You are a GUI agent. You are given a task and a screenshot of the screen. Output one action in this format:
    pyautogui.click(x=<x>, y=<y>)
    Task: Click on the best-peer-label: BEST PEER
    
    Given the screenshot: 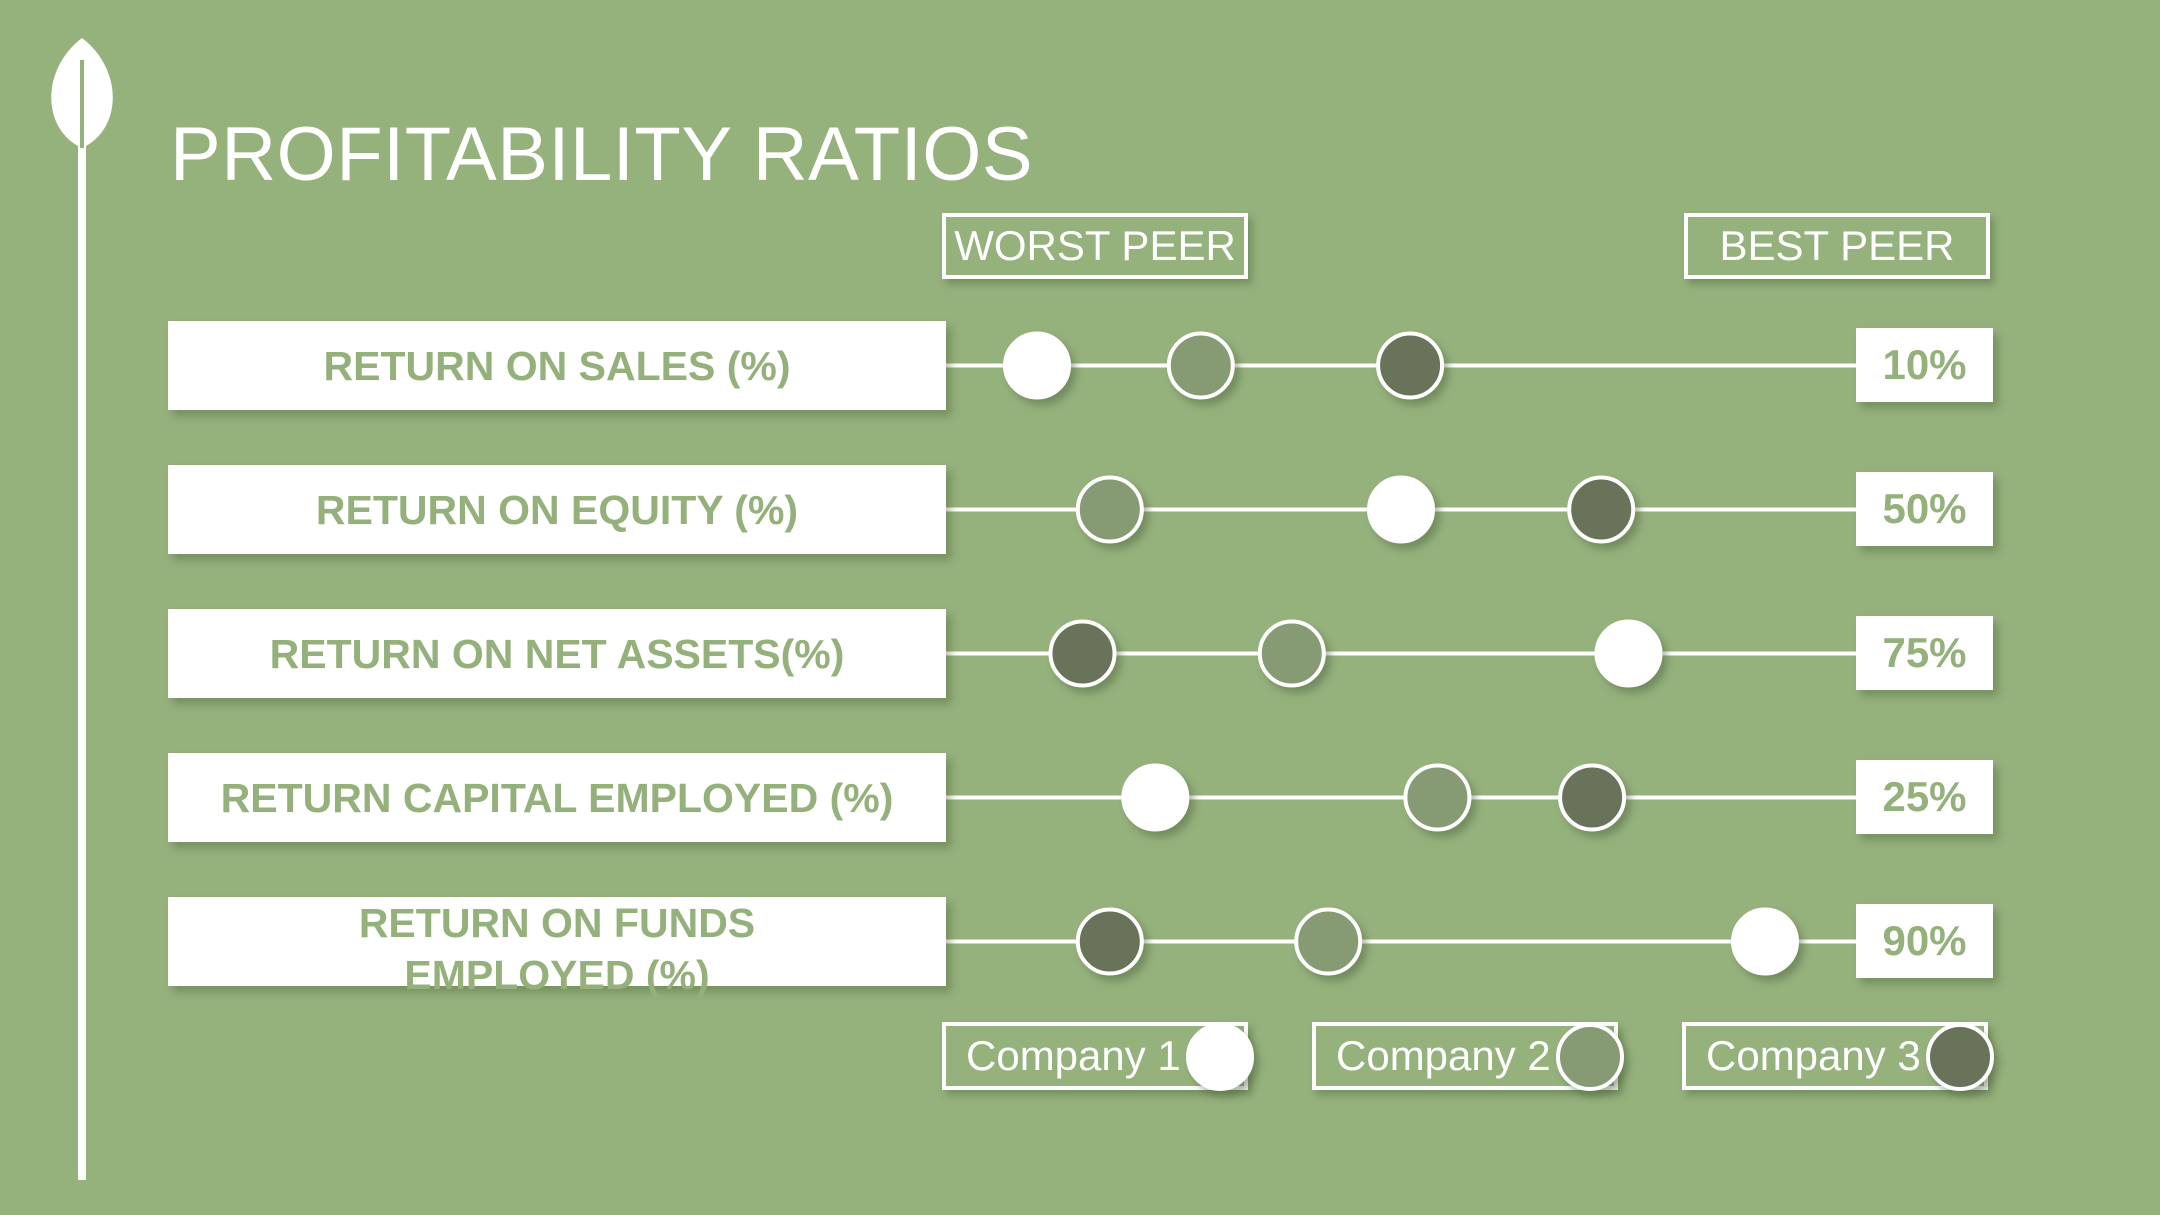 What is the action you would take?
    pyautogui.click(x=1837, y=246)
    